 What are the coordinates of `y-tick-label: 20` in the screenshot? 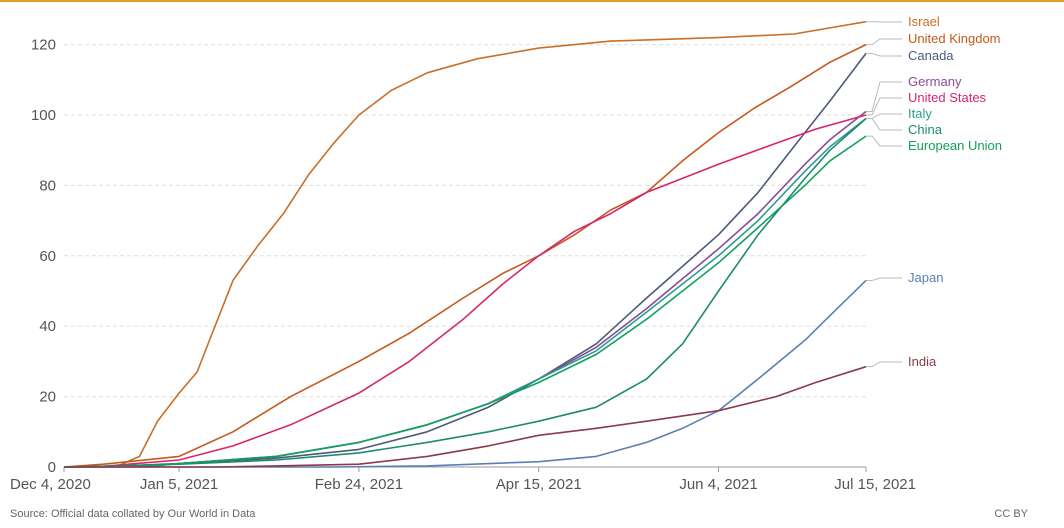 It's located at (47, 397).